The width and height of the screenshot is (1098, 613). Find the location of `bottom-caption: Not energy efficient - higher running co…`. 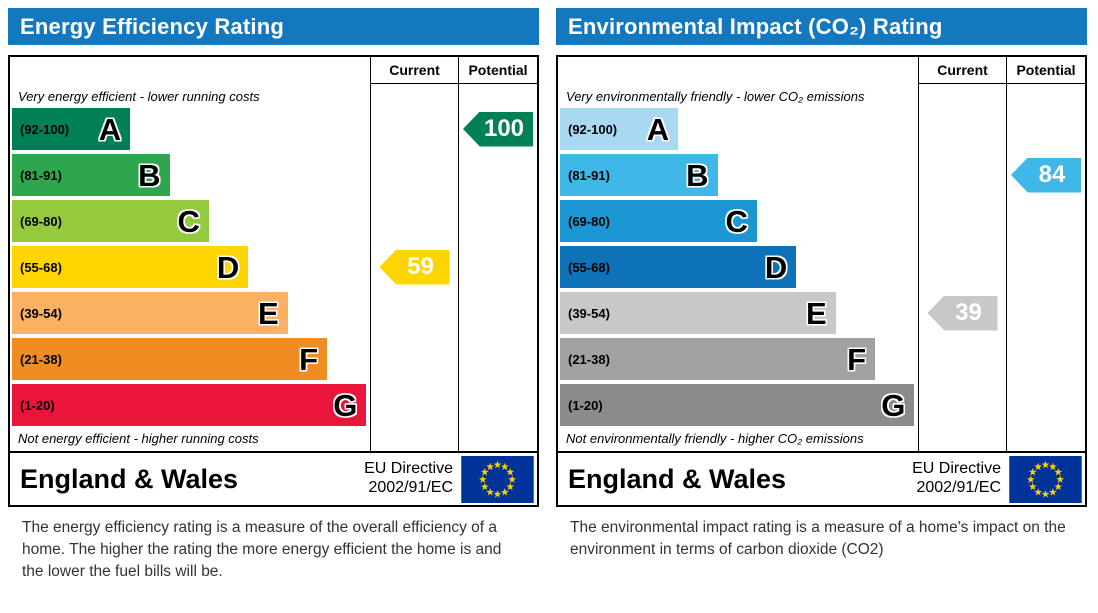

bottom-caption: Not energy efficient - higher running co… is located at coordinates (138, 438).